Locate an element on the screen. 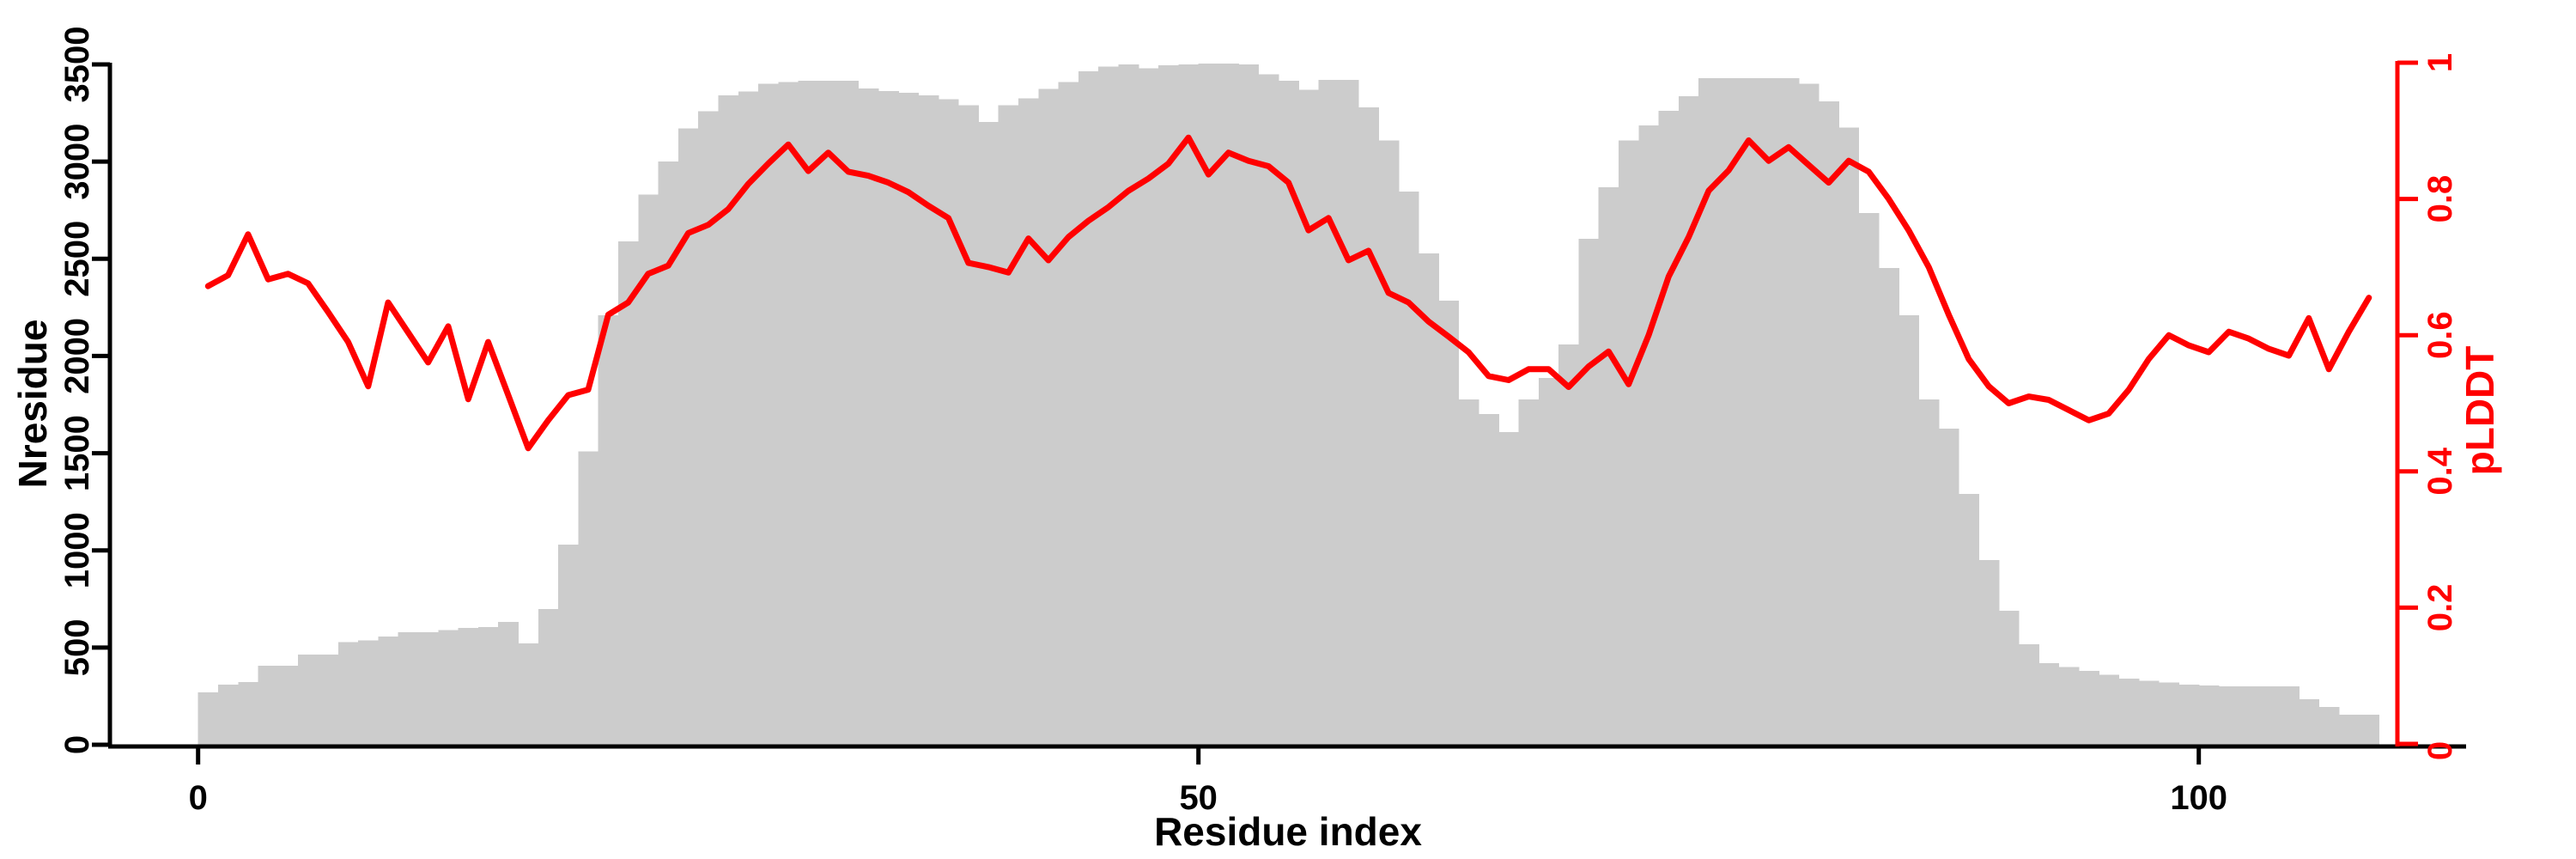 The image size is (2576, 859). y-right-tick-label: 1 is located at coordinates (2440, 63).